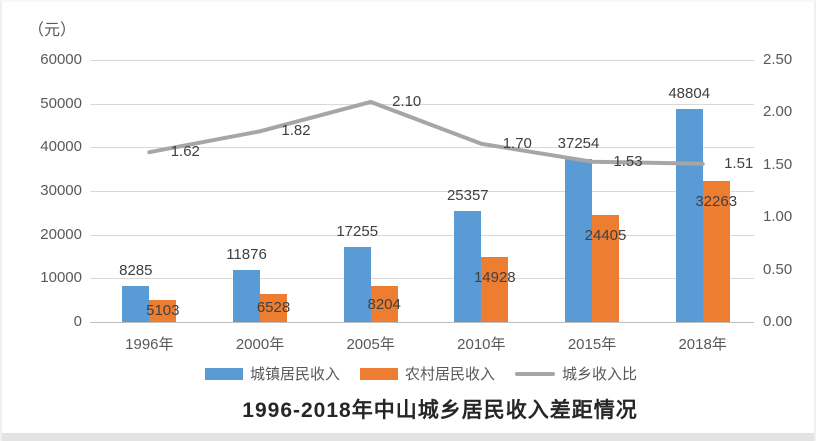 This screenshot has height=441, width=816. Describe the element at coordinates (778, 269) in the screenshot. I see `right-axis-tick: 0.50` at that location.